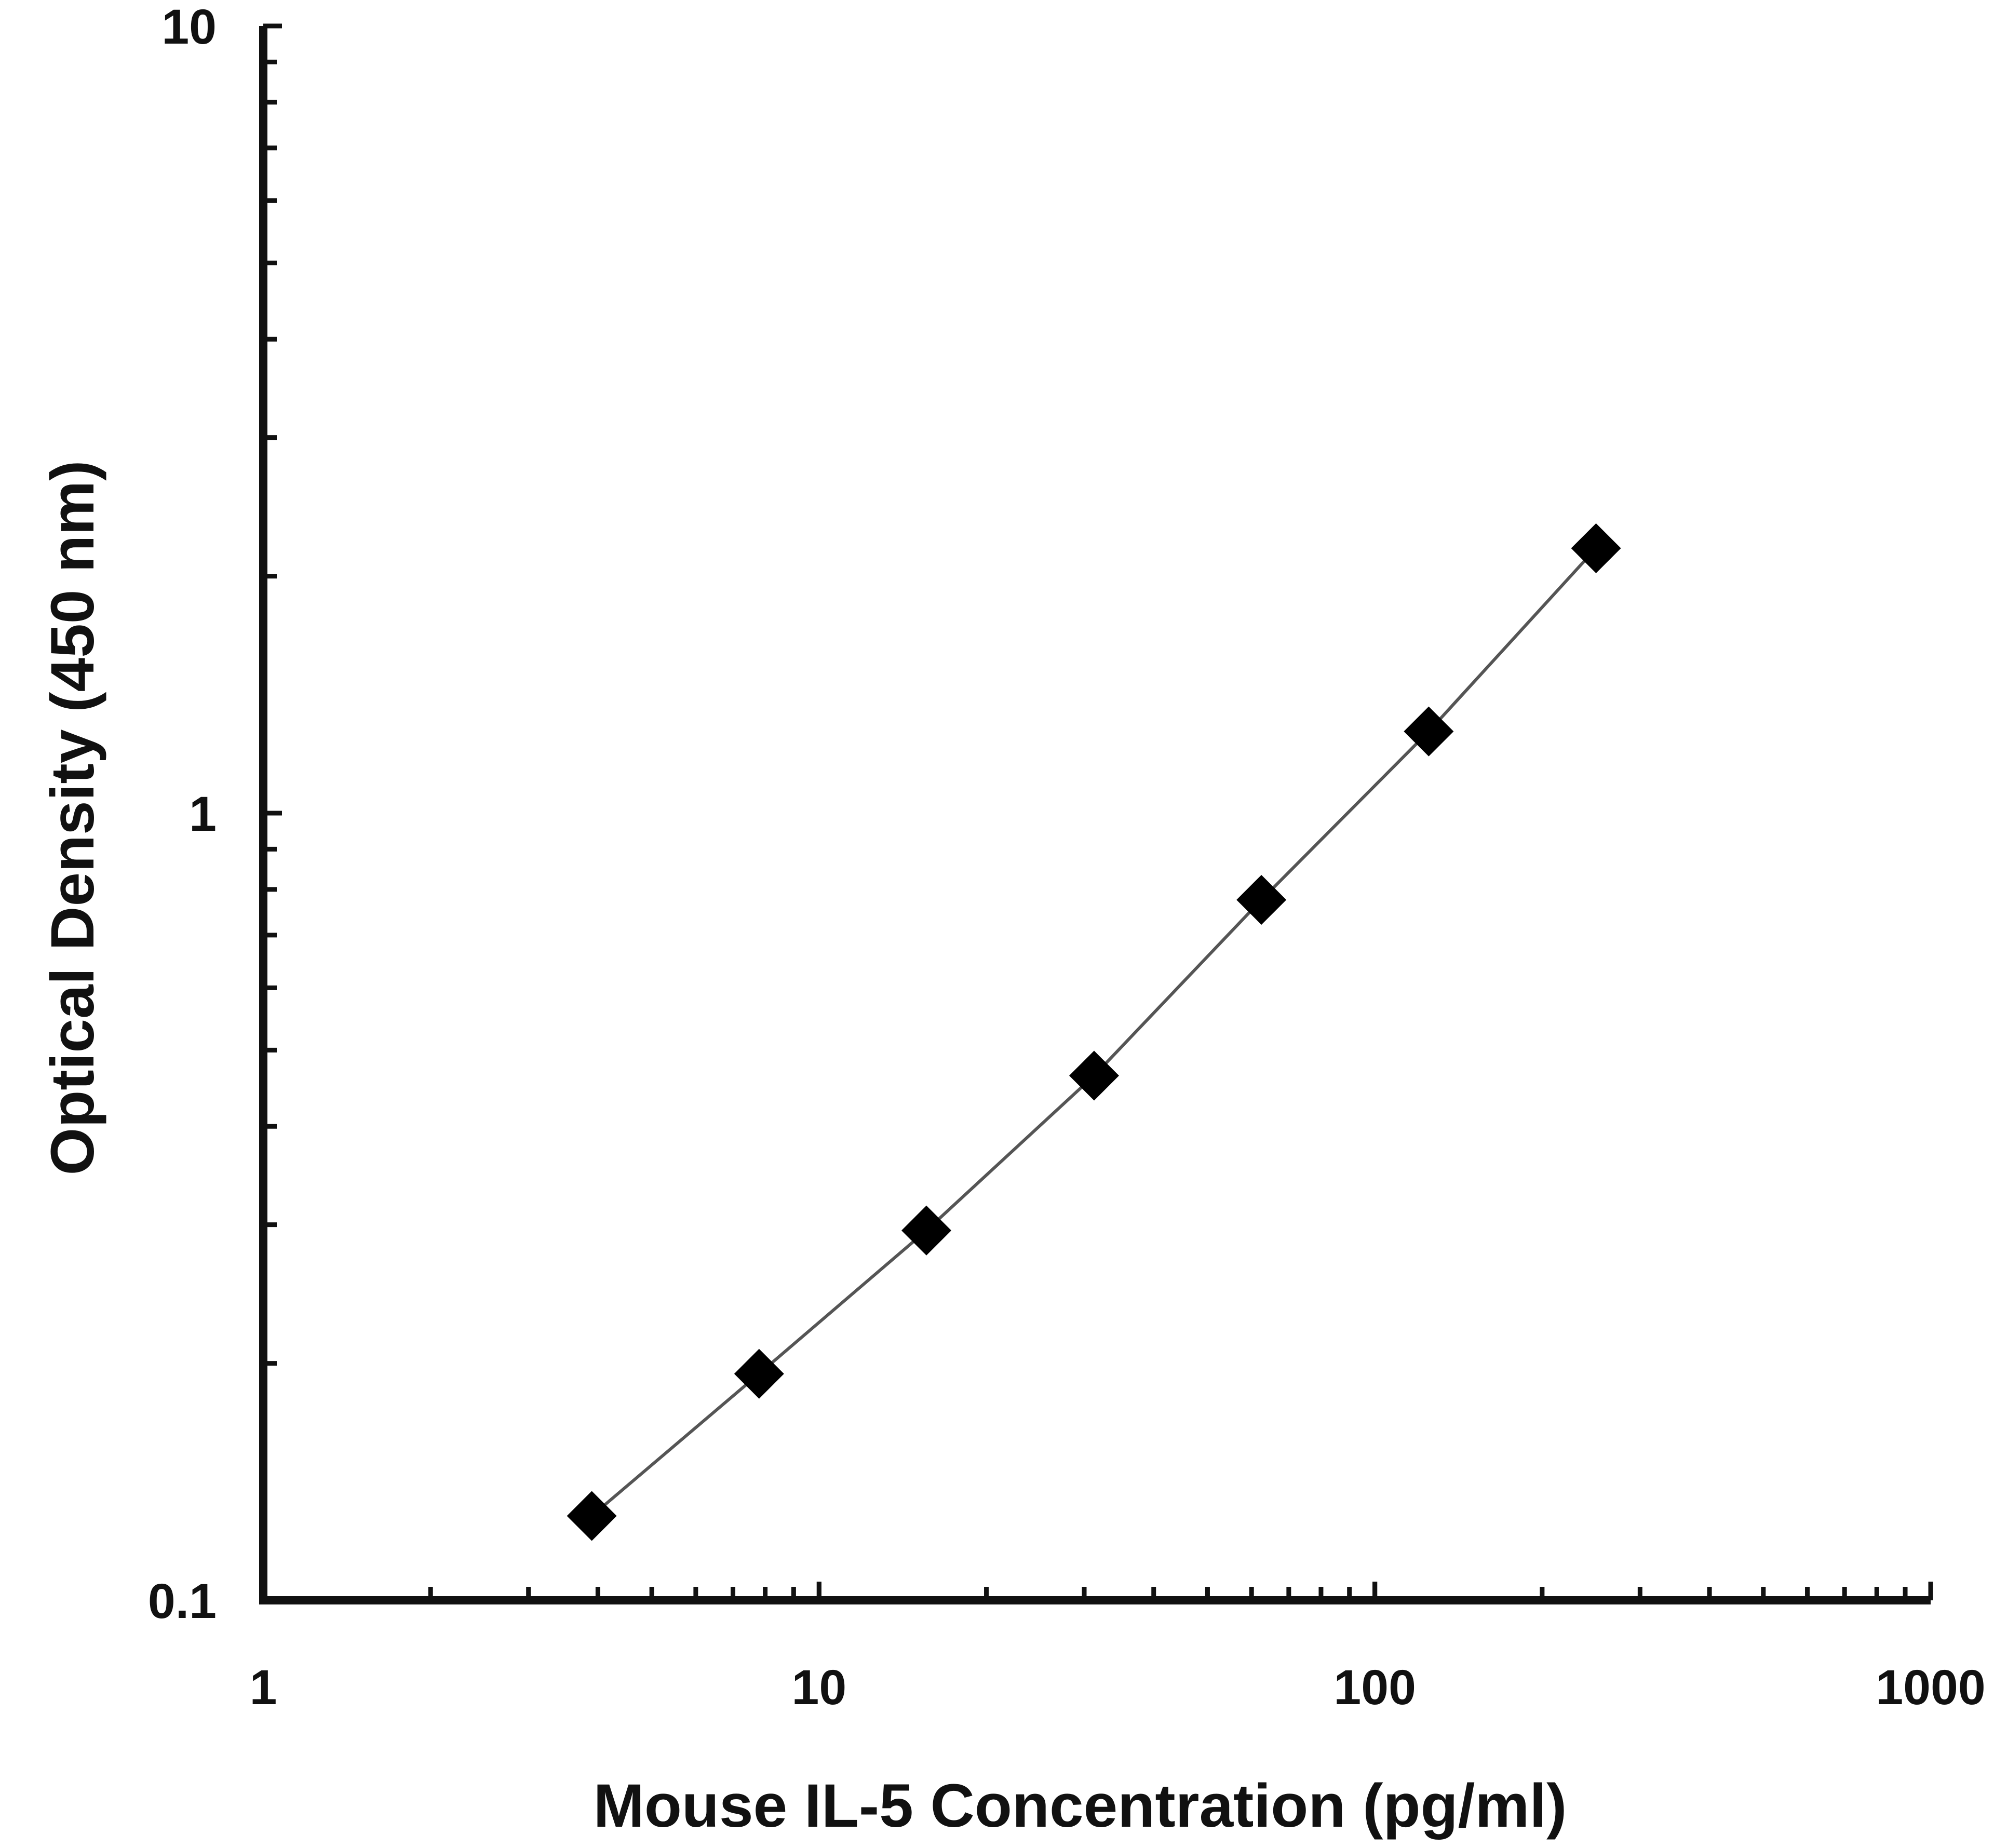 The image size is (1994, 1848). Describe the element at coordinates (818, 1688) in the screenshot. I see `x-tick-label: 10` at that location.